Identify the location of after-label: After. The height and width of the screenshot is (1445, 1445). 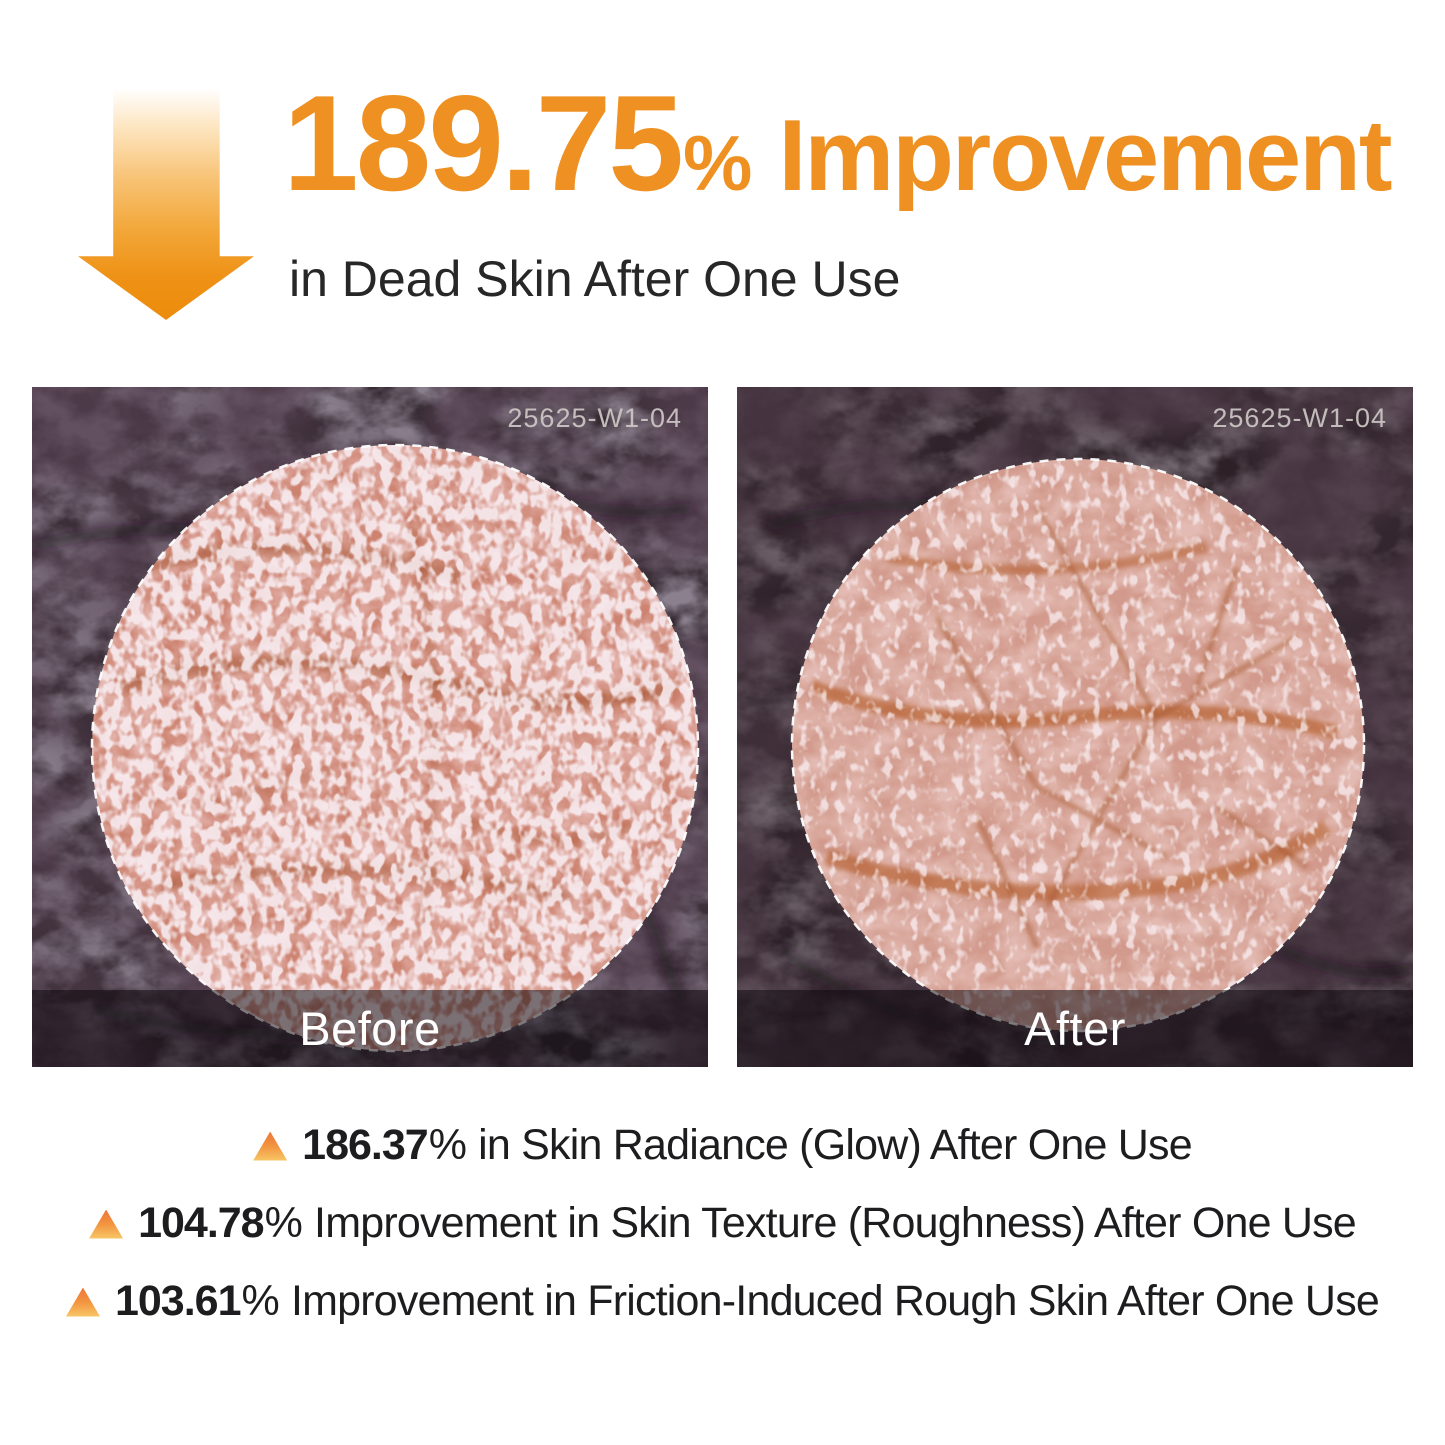
(1075, 1028).